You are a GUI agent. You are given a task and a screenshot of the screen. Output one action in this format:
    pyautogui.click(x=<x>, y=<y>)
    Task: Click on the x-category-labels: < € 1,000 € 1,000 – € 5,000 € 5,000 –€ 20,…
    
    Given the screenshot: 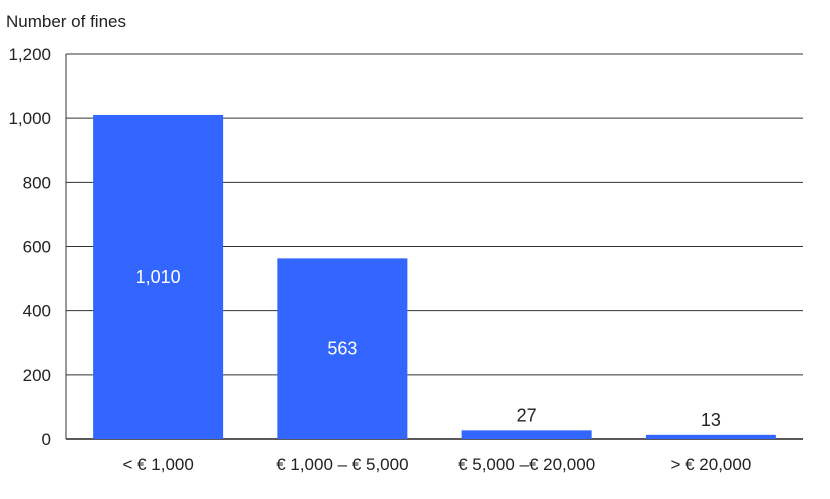 What is the action you would take?
    pyautogui.click(x=436, y=464)
    